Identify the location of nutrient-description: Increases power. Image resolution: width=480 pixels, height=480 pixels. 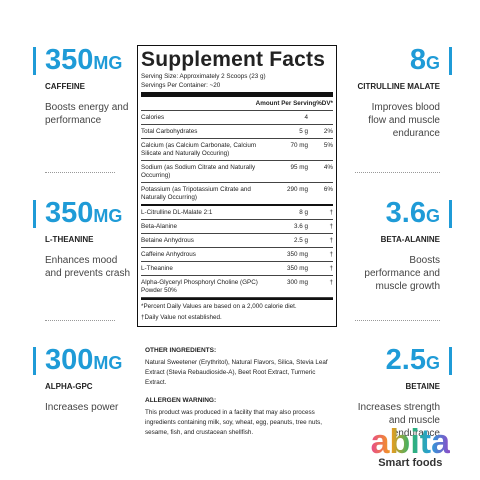
(82, 407).